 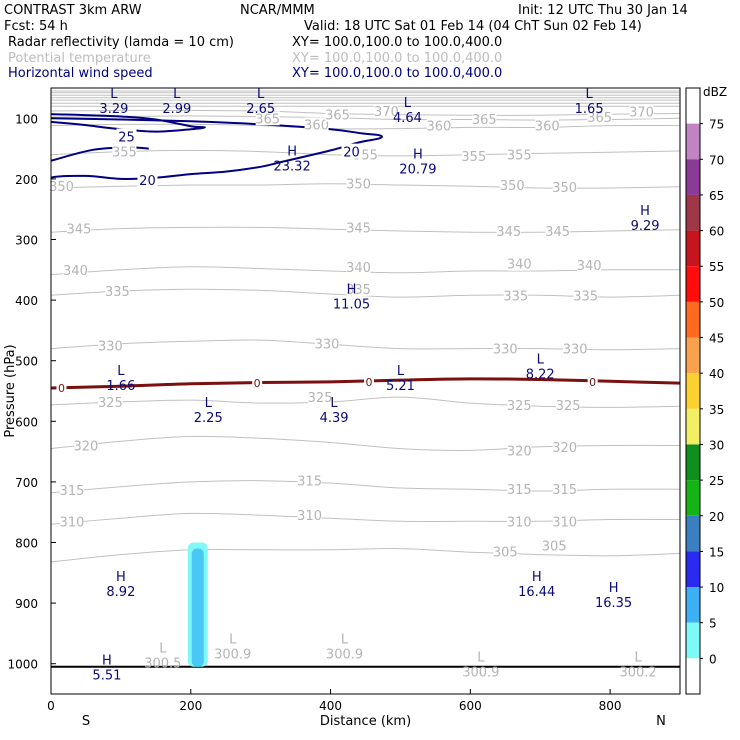 What do you see at coordinates (716, 517) in the screenshot?
I see `colorbar-label: 20` at bounding box center [716, 517].